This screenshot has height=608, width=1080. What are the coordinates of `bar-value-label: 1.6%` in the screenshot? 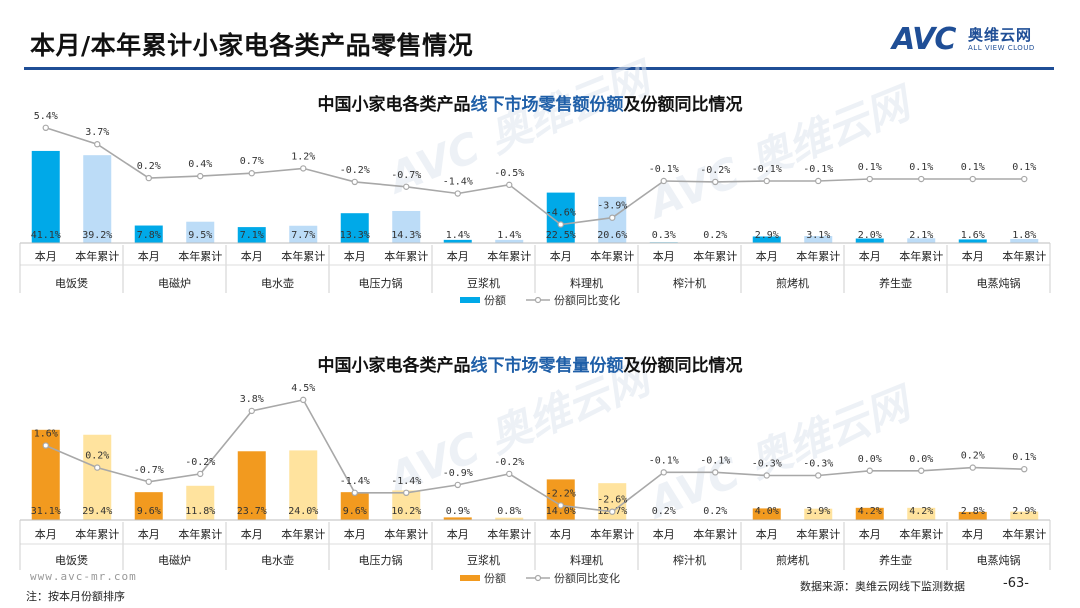 It's located at (973, 235).